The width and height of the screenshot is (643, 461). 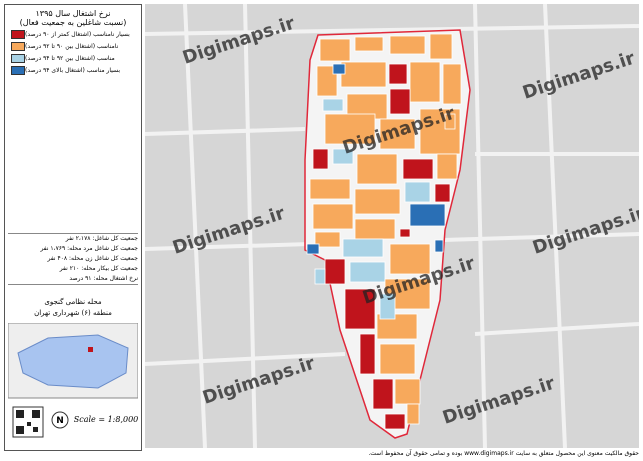 I want to click on tehran, so click(x=73, y=361).